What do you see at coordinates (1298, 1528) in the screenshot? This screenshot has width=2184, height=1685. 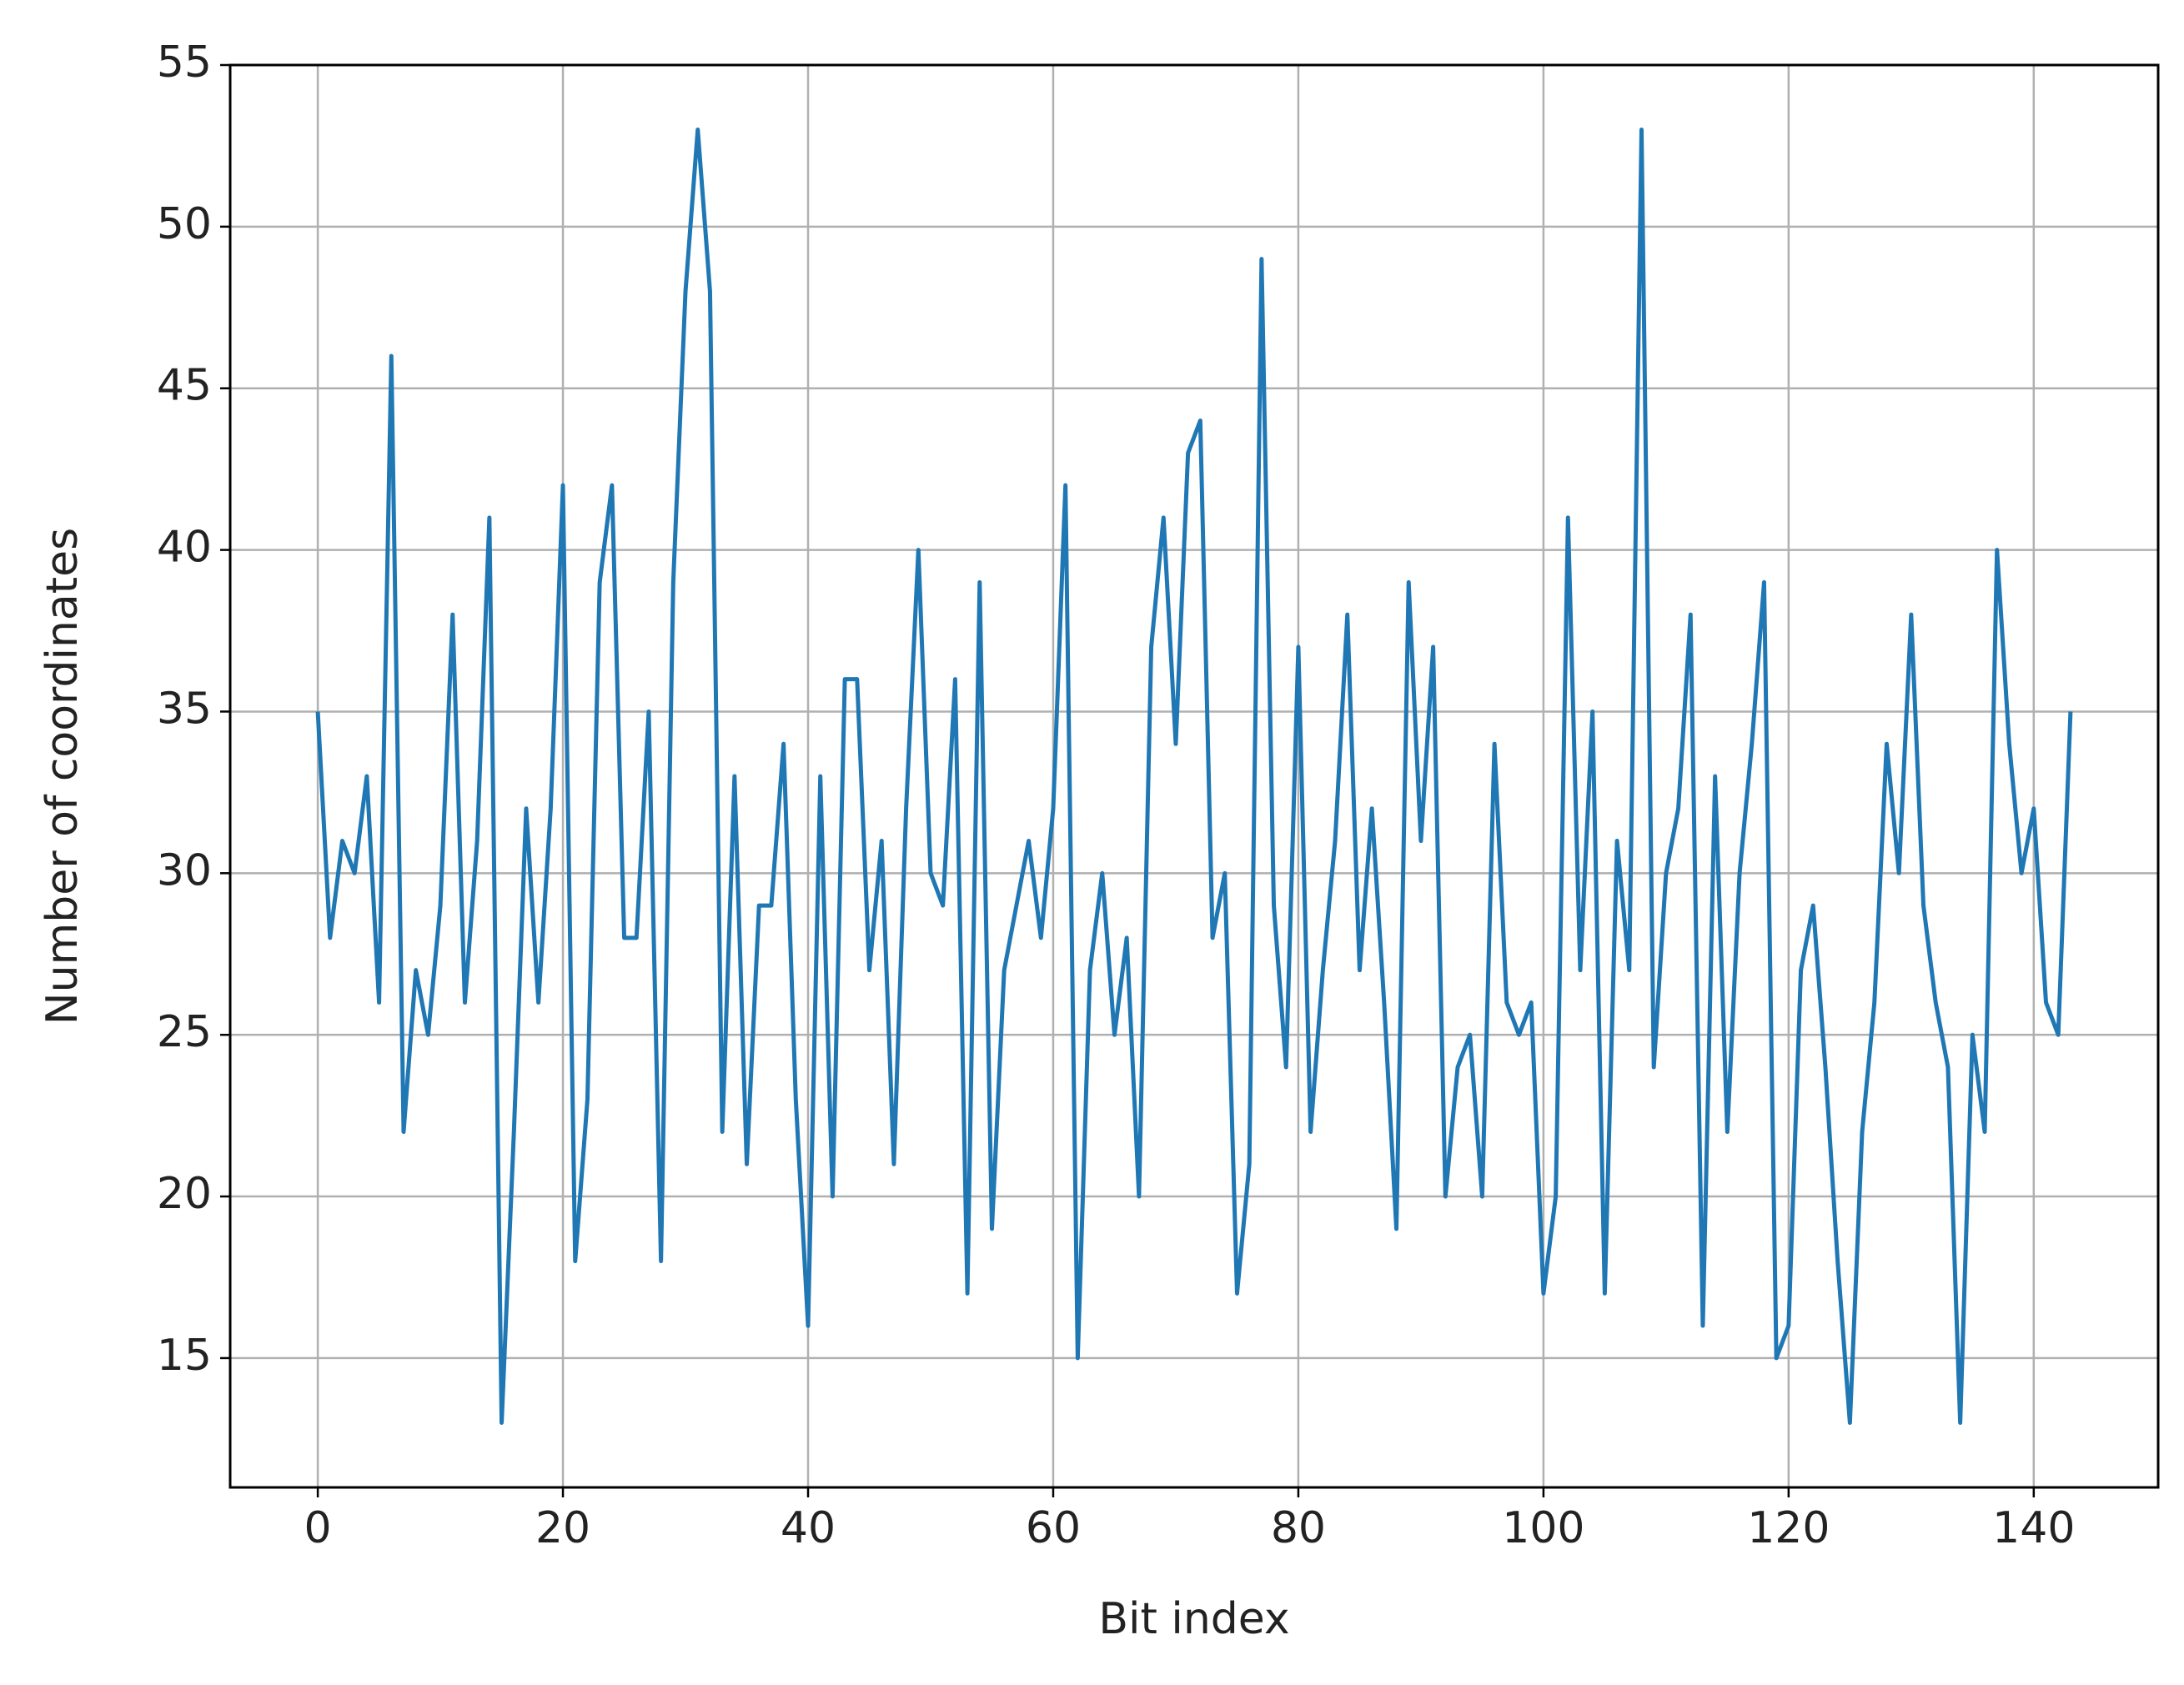 I see `x-tick-label: 80` at bounding box center [1298, 1528].